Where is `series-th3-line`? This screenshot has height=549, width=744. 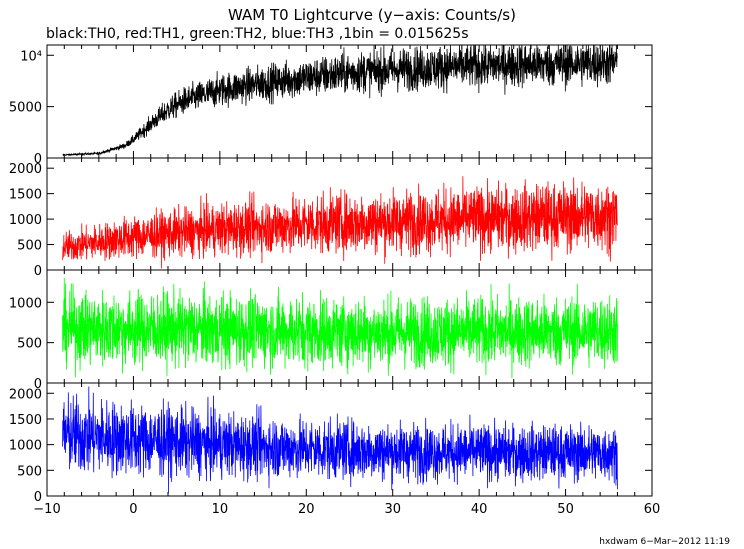 series-th3-line is located at coordinates (340, 440).